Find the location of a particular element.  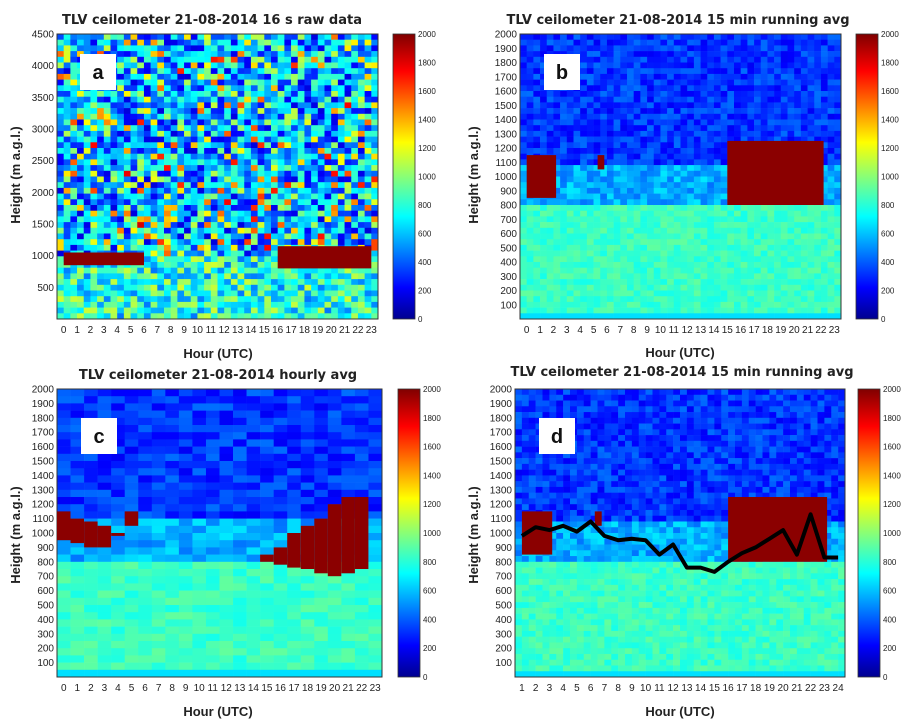

panel-b-frame is located at coordinates (680, 176).